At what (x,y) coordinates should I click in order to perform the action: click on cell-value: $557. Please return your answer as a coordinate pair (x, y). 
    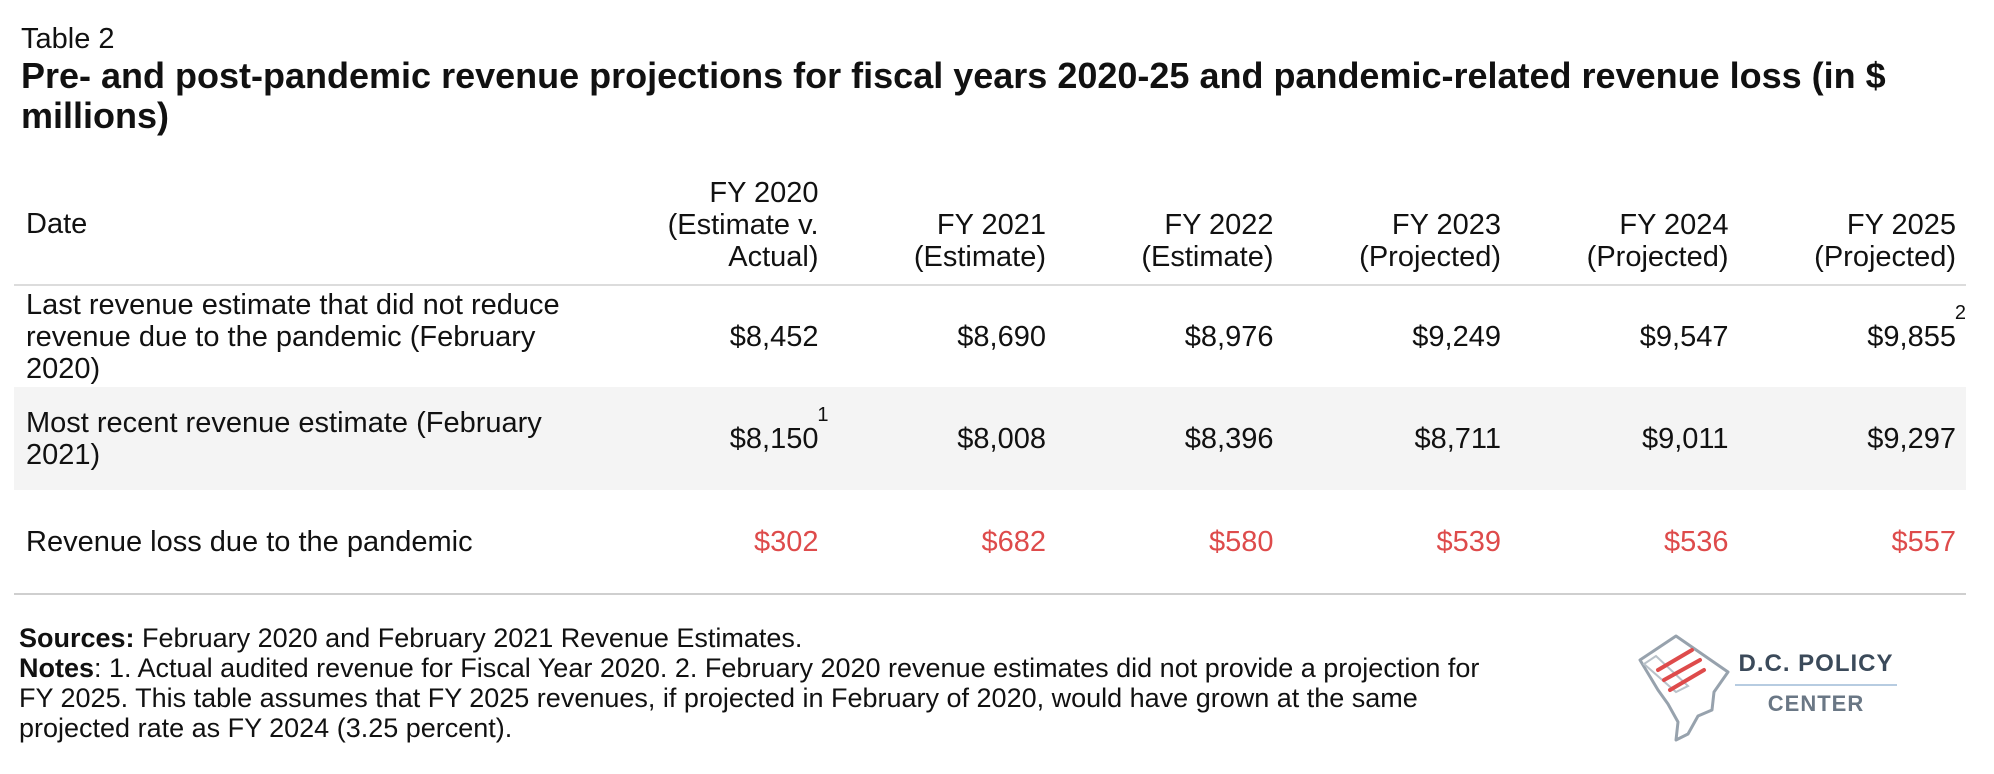
    Looking at the image, I should click on (1923, 541).